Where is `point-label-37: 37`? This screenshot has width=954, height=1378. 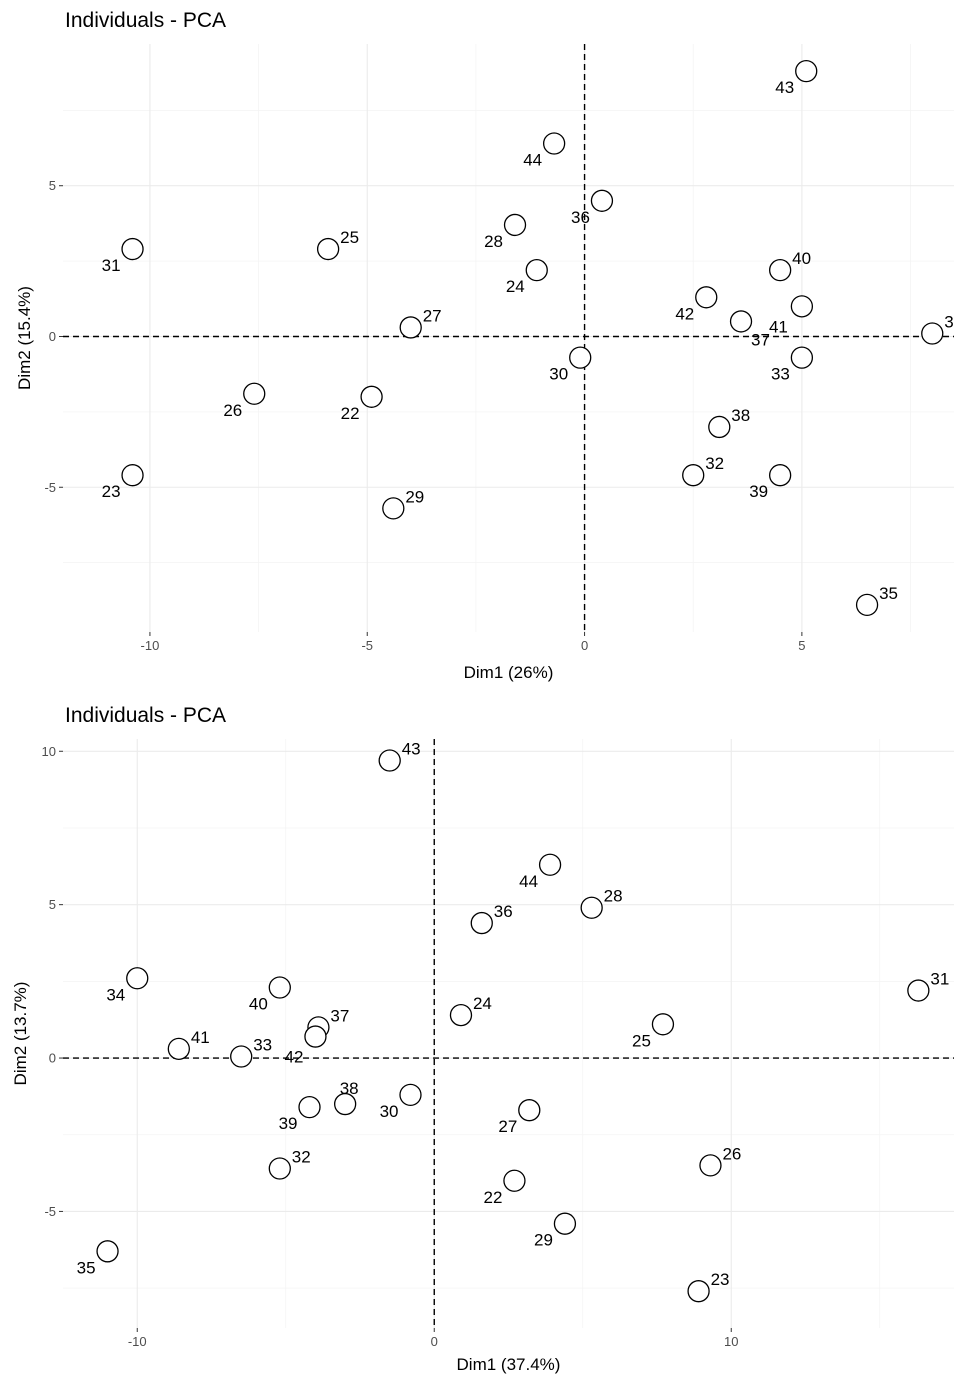
point-label-37: 37 is located at coordinates (339, 1015).